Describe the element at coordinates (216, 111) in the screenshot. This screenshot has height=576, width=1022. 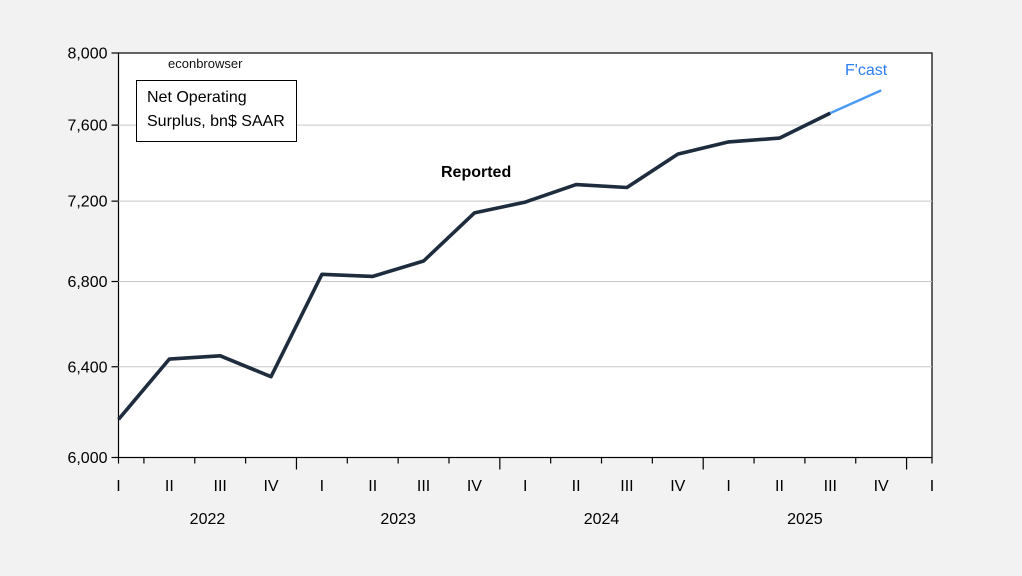
I see `chart-title-box: Net Operating Surplus, bn$ SAAR` at that location.